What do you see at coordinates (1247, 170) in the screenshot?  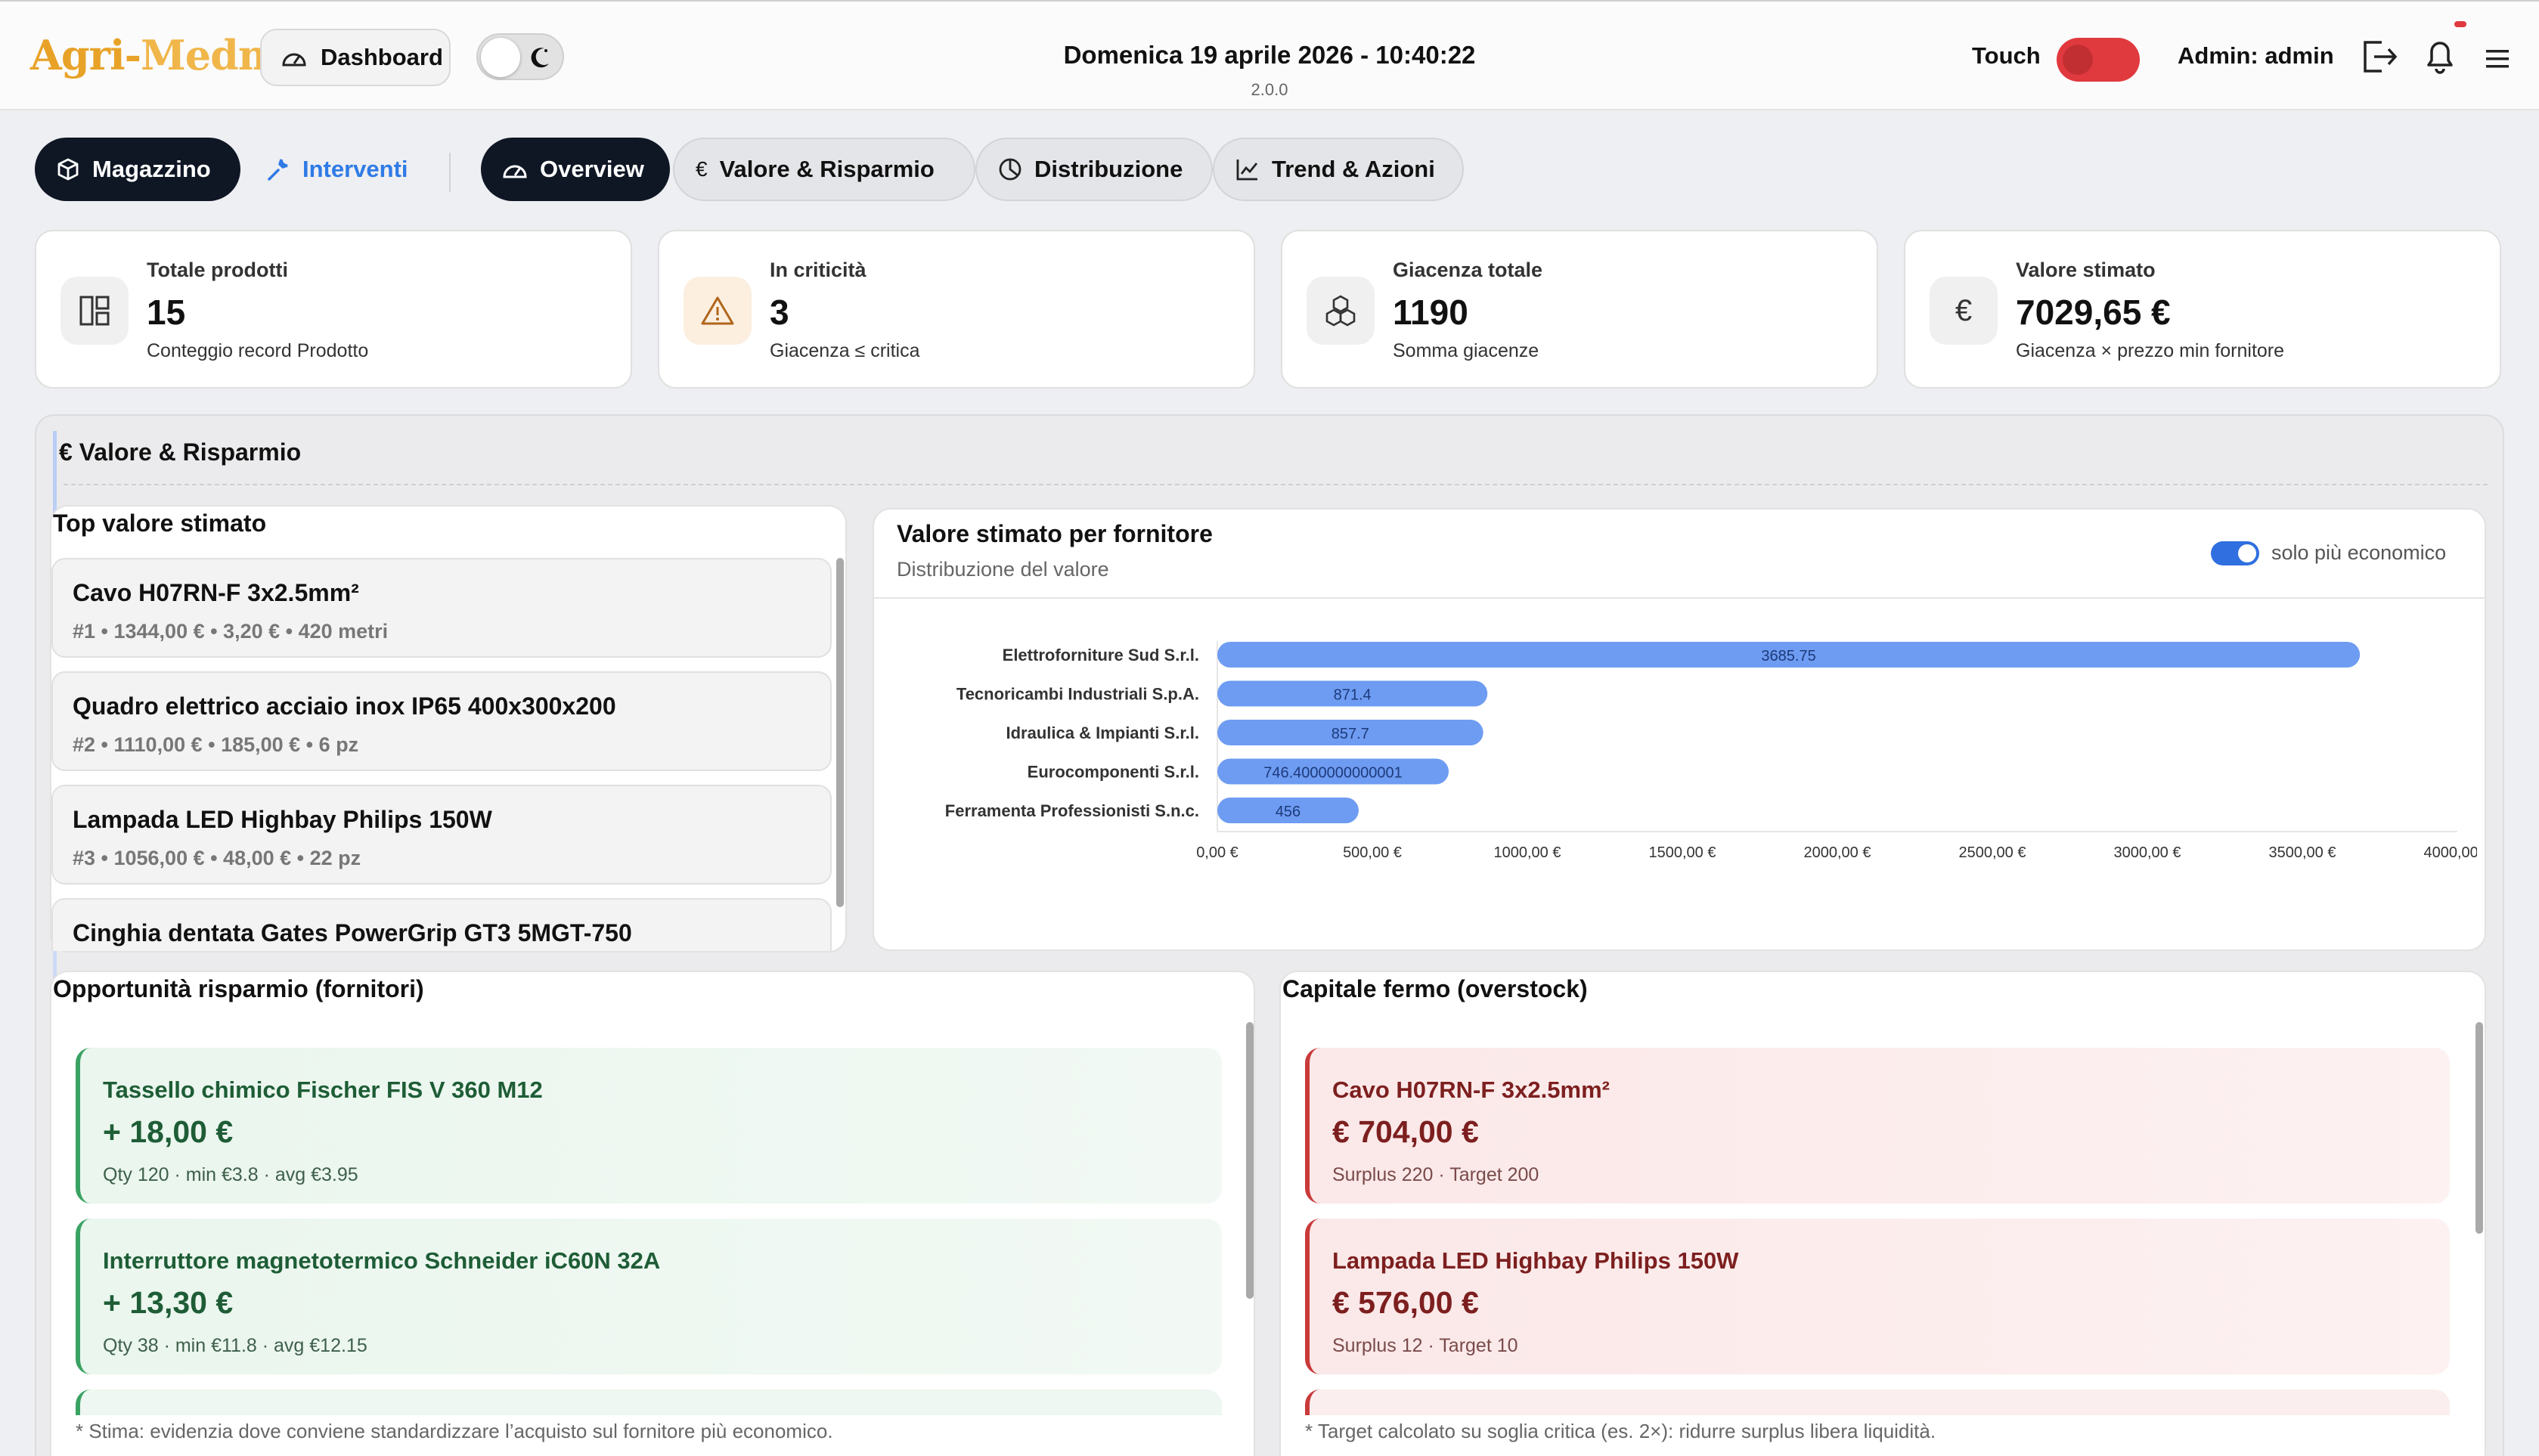 I see `trend-chart-icon` at bounding box center [1247, 170].